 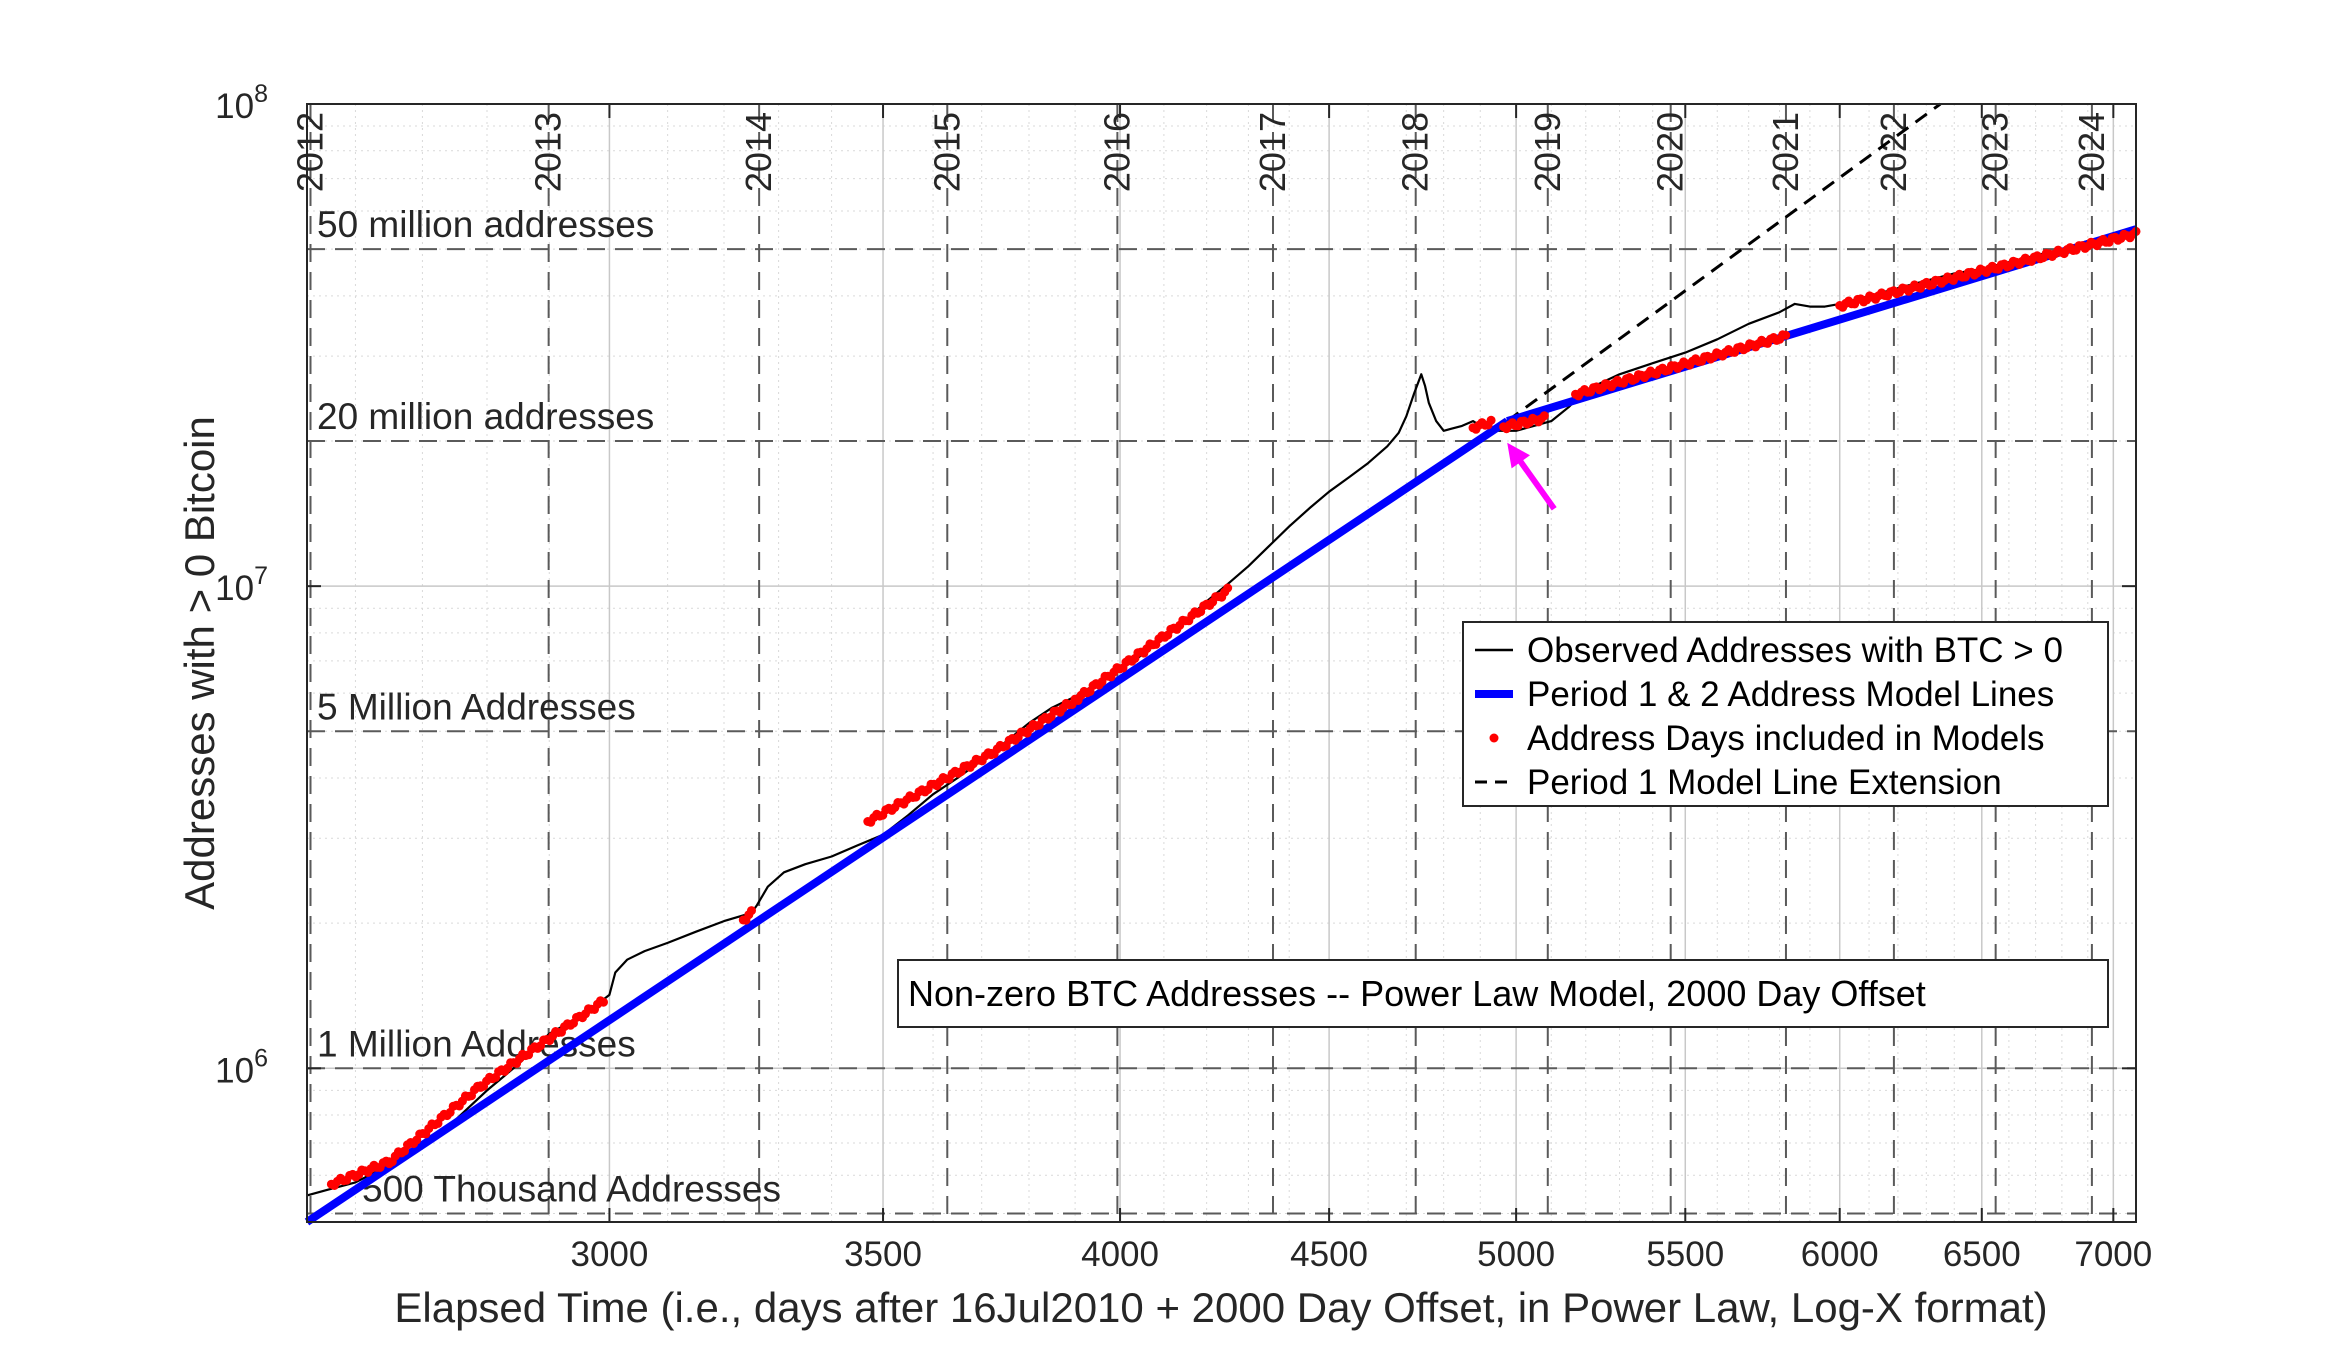 I want to click on period1-extension-line, so click(x=1724, y=262).